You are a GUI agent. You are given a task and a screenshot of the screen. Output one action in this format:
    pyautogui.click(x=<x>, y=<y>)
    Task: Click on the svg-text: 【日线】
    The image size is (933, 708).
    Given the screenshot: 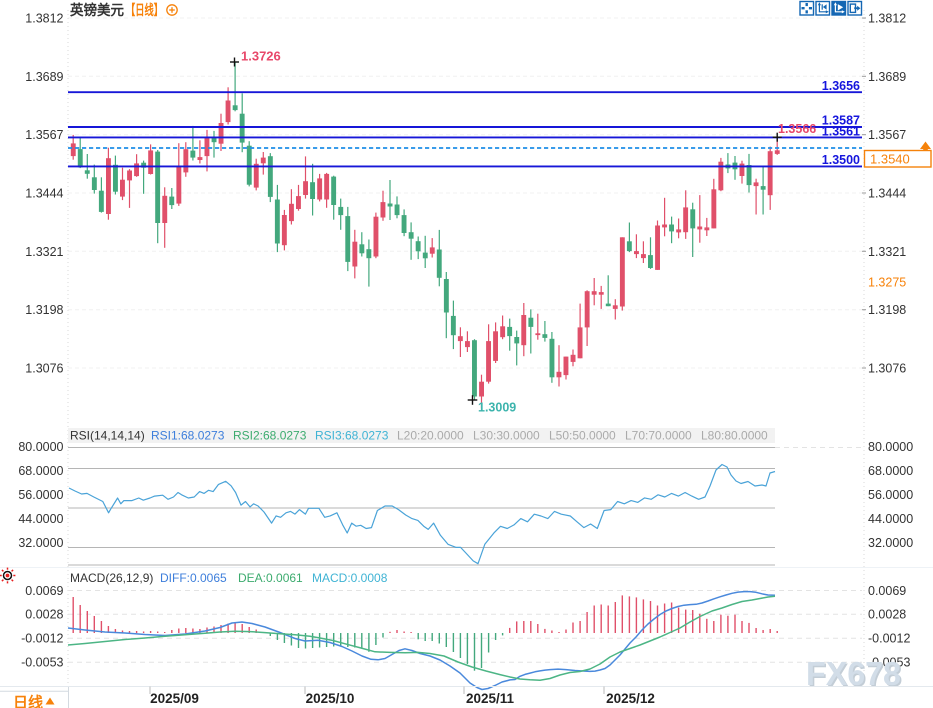 What is the action you would take?
    pyautogui.click(x=144, y=10)
    